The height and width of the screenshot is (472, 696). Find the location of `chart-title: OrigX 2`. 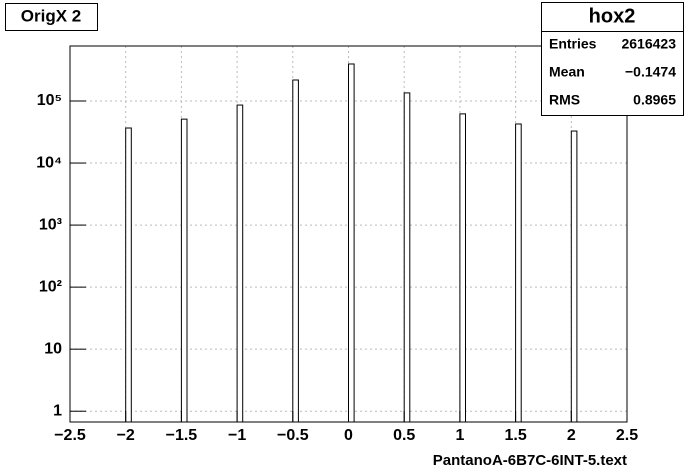

chart-title: OrigX 2 is located at coordinates (51, 15).